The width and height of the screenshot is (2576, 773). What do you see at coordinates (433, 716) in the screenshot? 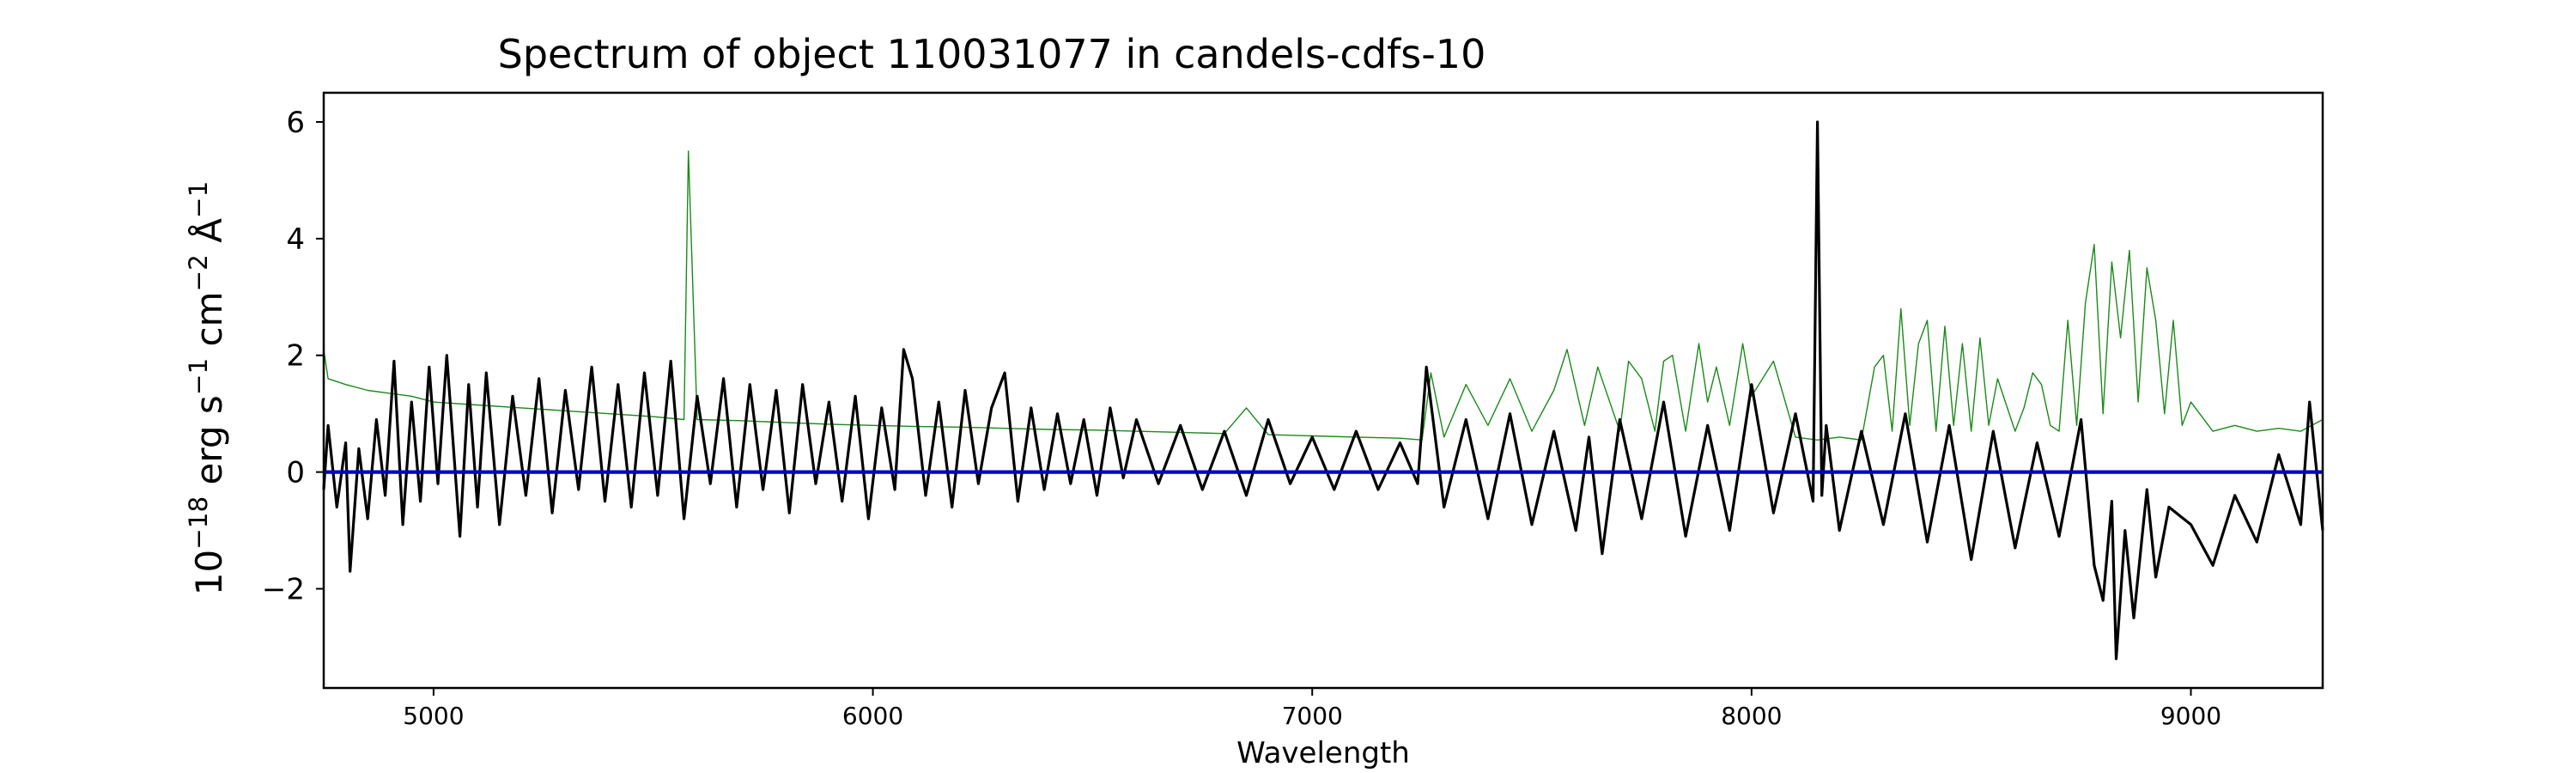
I see `x-tick-label: 5000` at bounding box center [433, 716].